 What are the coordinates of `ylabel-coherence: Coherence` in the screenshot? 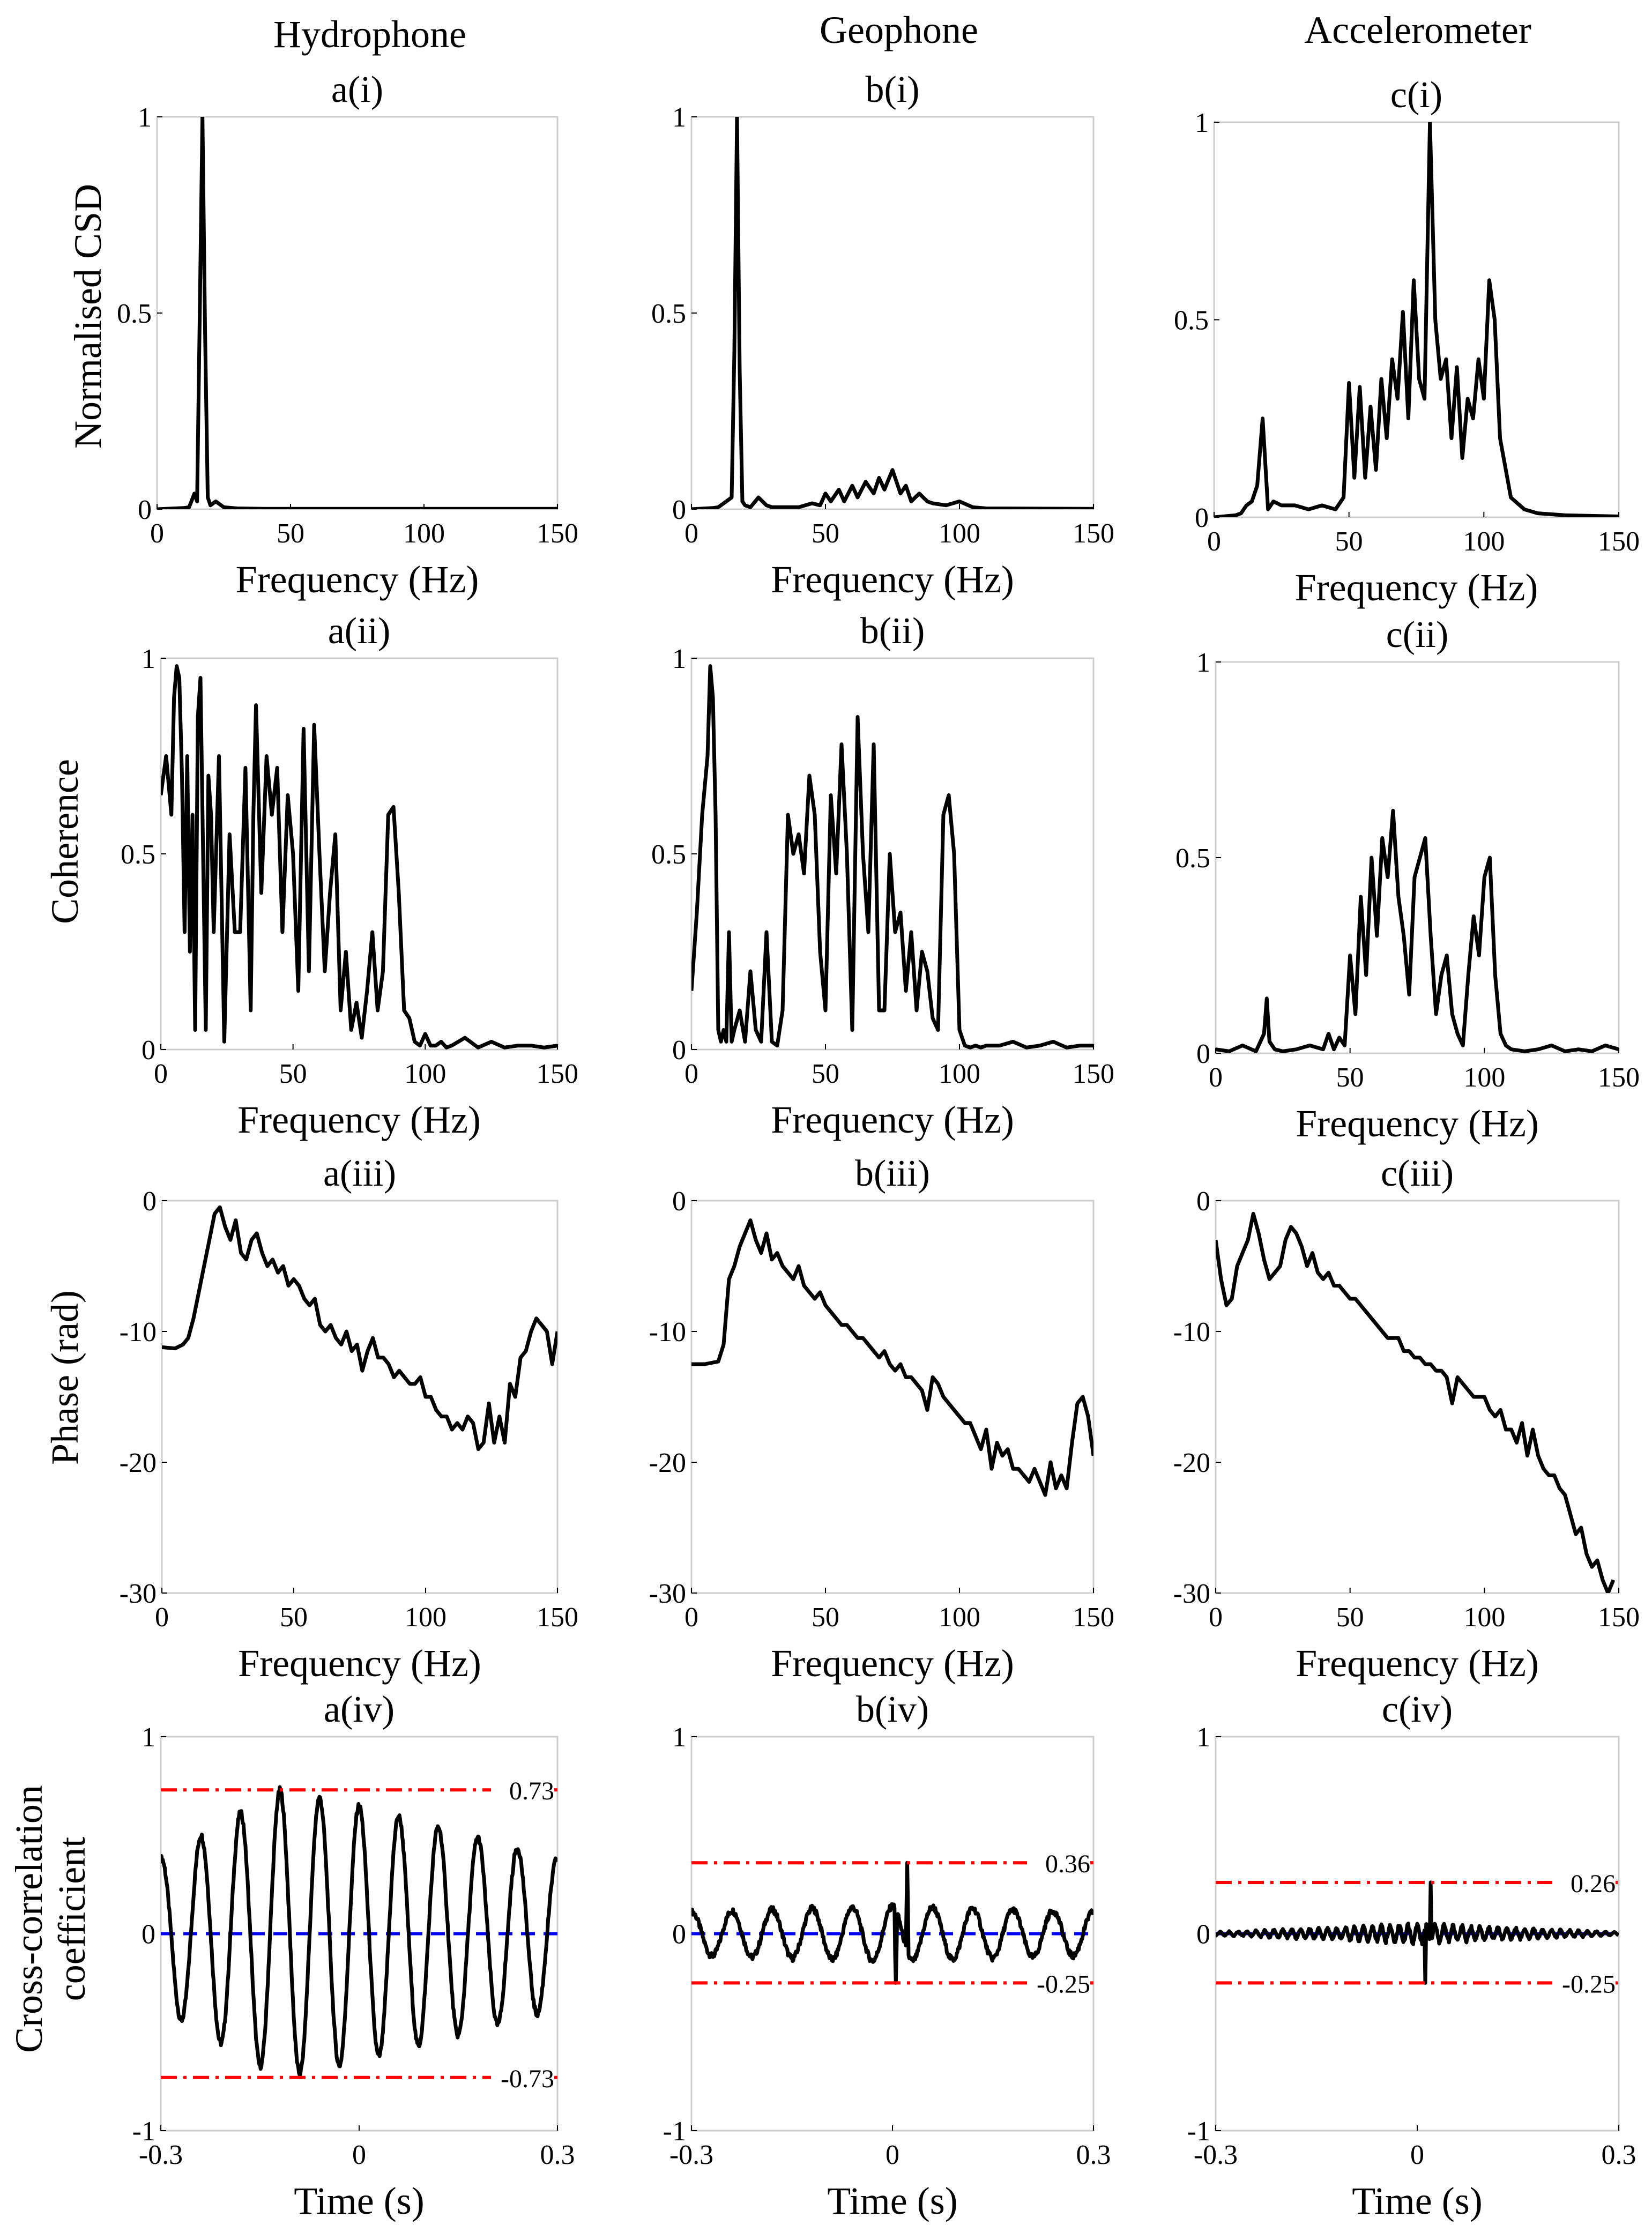 It's located at (64, 841).